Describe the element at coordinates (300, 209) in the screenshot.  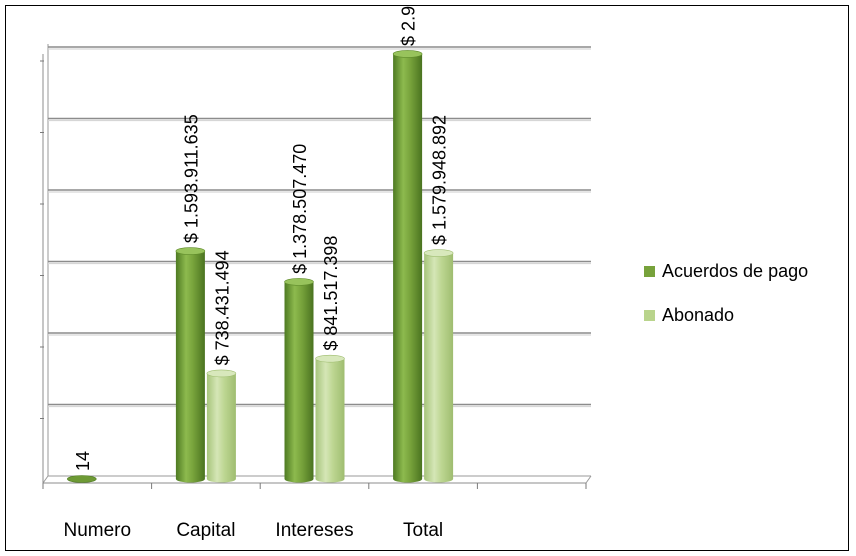
I see `value-label-intereses-acuerdos: $ 1.378.507.470` at that location.